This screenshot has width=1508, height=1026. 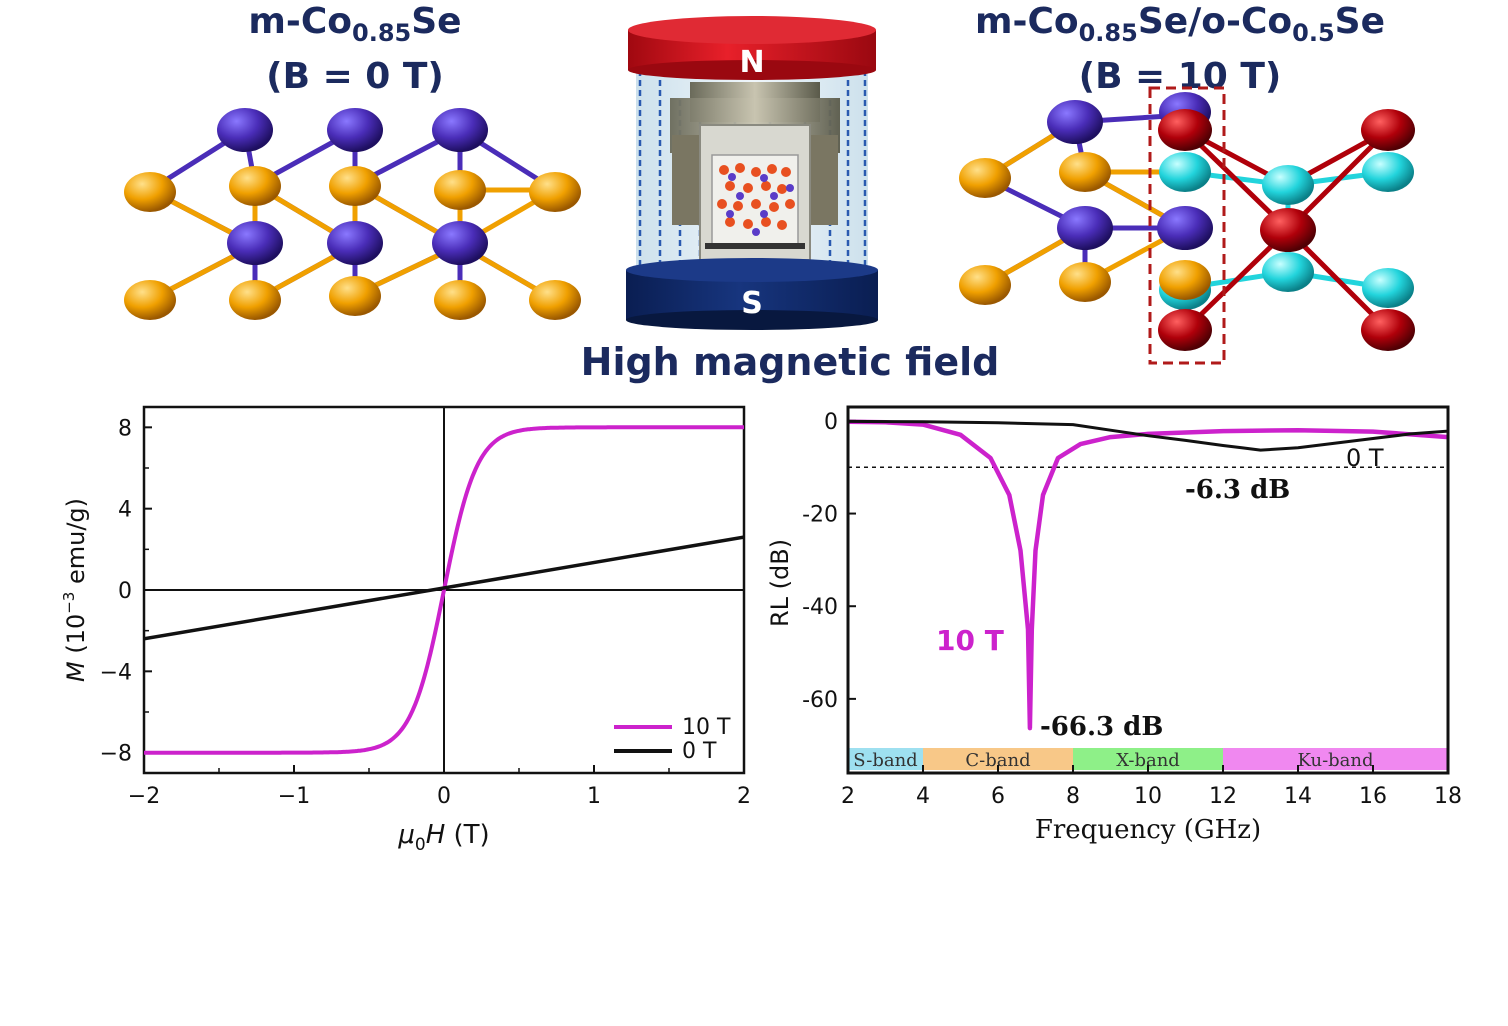 I want to click on rl-10t-series-label: 10 T, so click(x=970, y=640).